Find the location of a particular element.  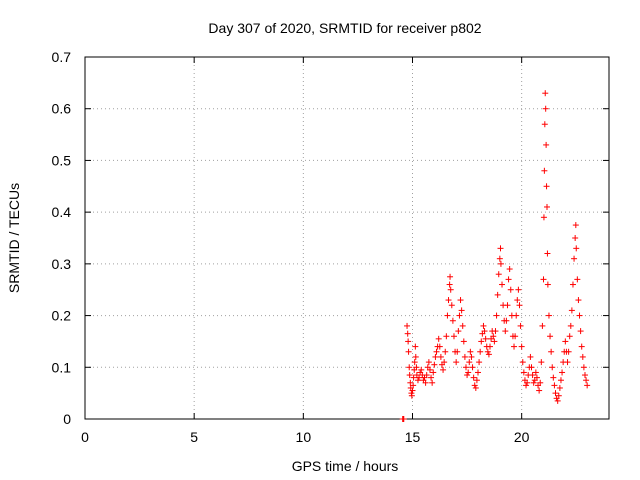

x-tick-label: 15 is located at coordinates (413, 437).